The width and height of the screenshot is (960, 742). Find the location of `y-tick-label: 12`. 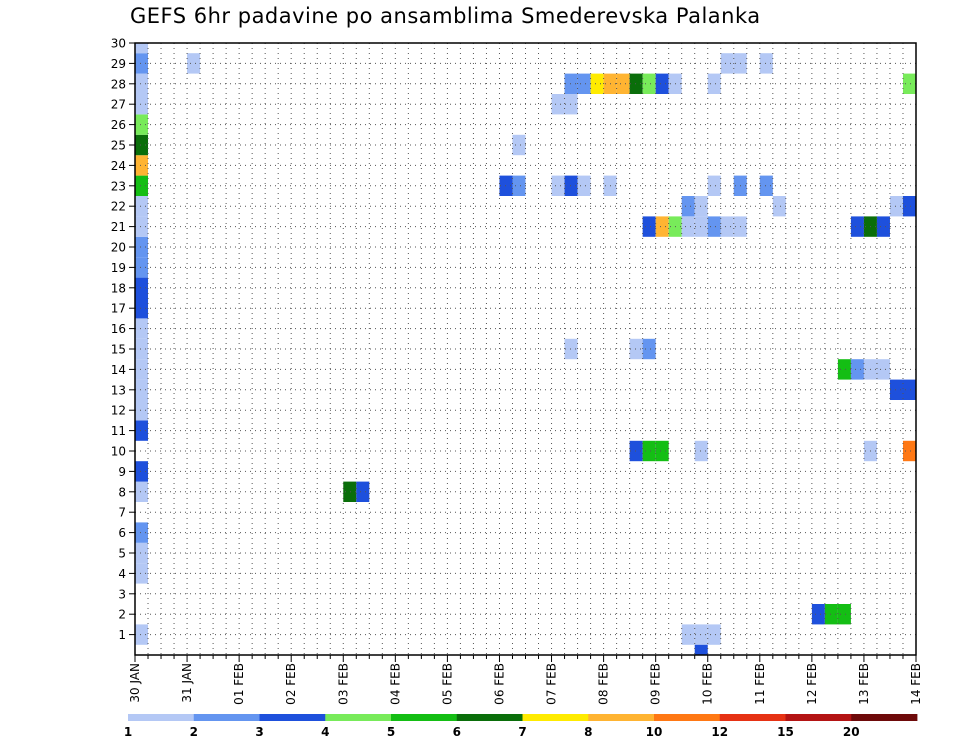

y-tick-label: 12 is located at coordinates (118, 411).